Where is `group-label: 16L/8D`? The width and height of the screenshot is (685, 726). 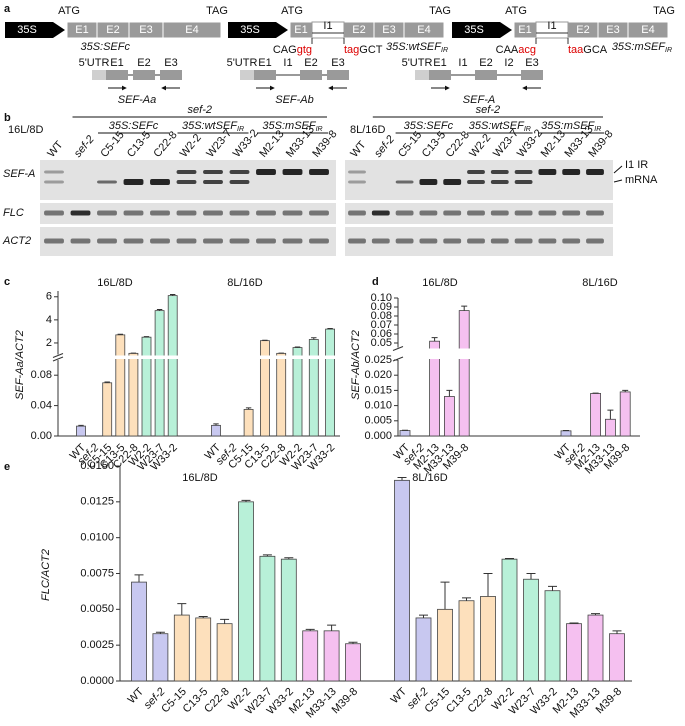
group-label: 16L/8D is located at coordinates (200, 478).